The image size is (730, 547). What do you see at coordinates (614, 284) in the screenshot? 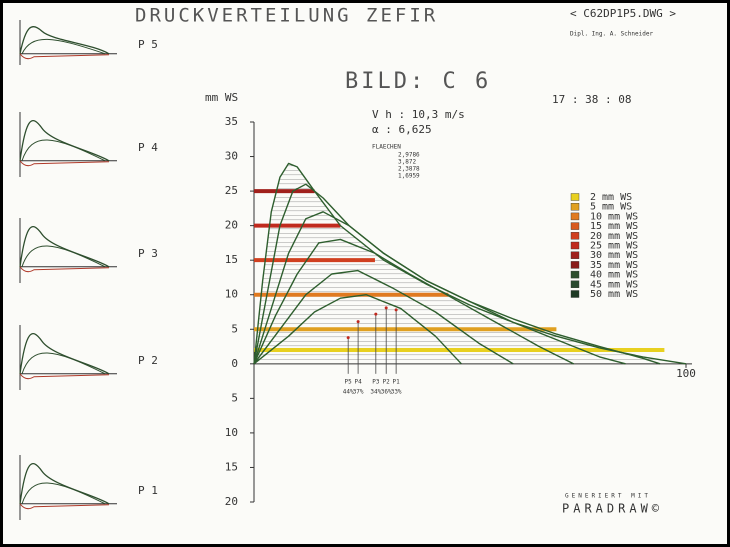
I see `legend-label: 45 mm WS` at bounding box center [614, 284].